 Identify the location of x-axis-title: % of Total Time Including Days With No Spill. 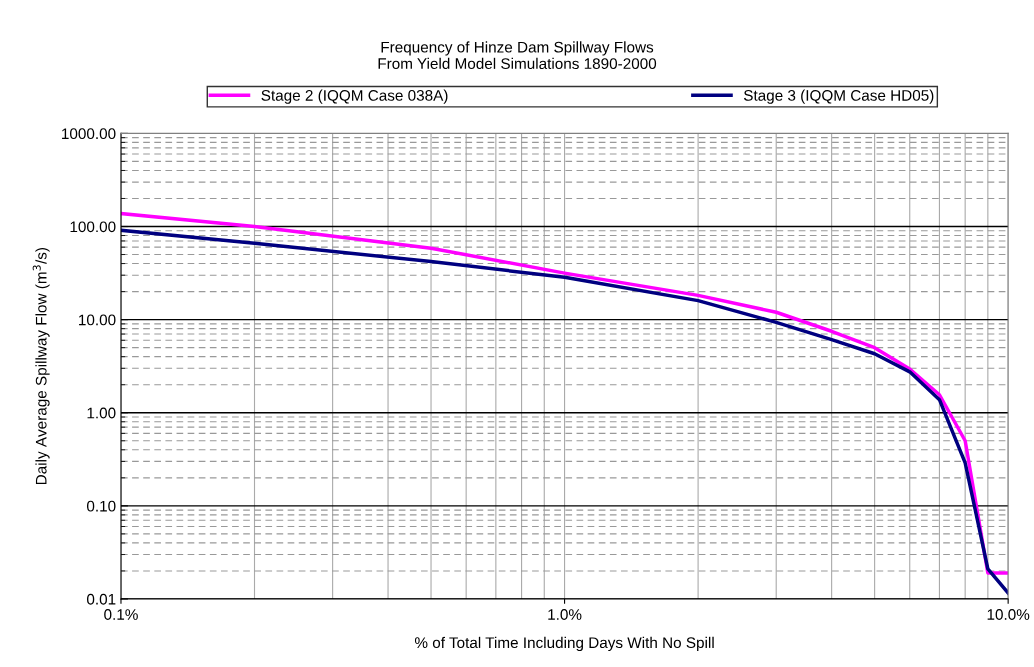
(564, 644).